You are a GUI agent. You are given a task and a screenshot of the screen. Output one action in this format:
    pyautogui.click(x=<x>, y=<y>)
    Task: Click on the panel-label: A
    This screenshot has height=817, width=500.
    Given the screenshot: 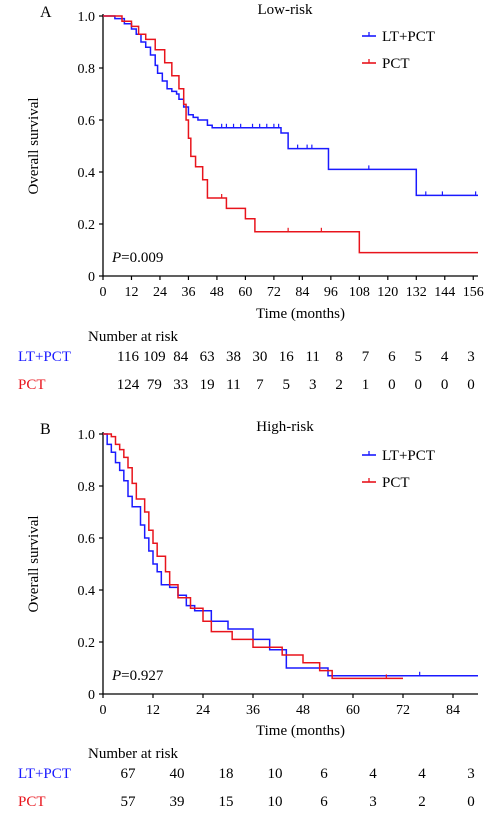 What is the action you would take?
    pyautogui.click(x=46, y=12)
    